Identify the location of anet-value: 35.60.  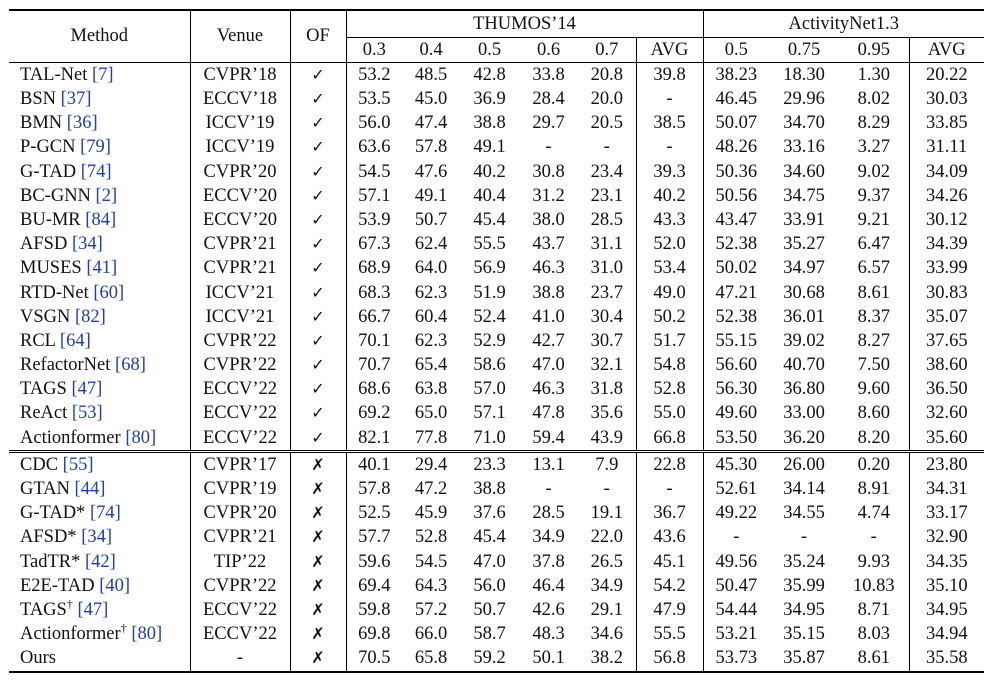
(946, 438).